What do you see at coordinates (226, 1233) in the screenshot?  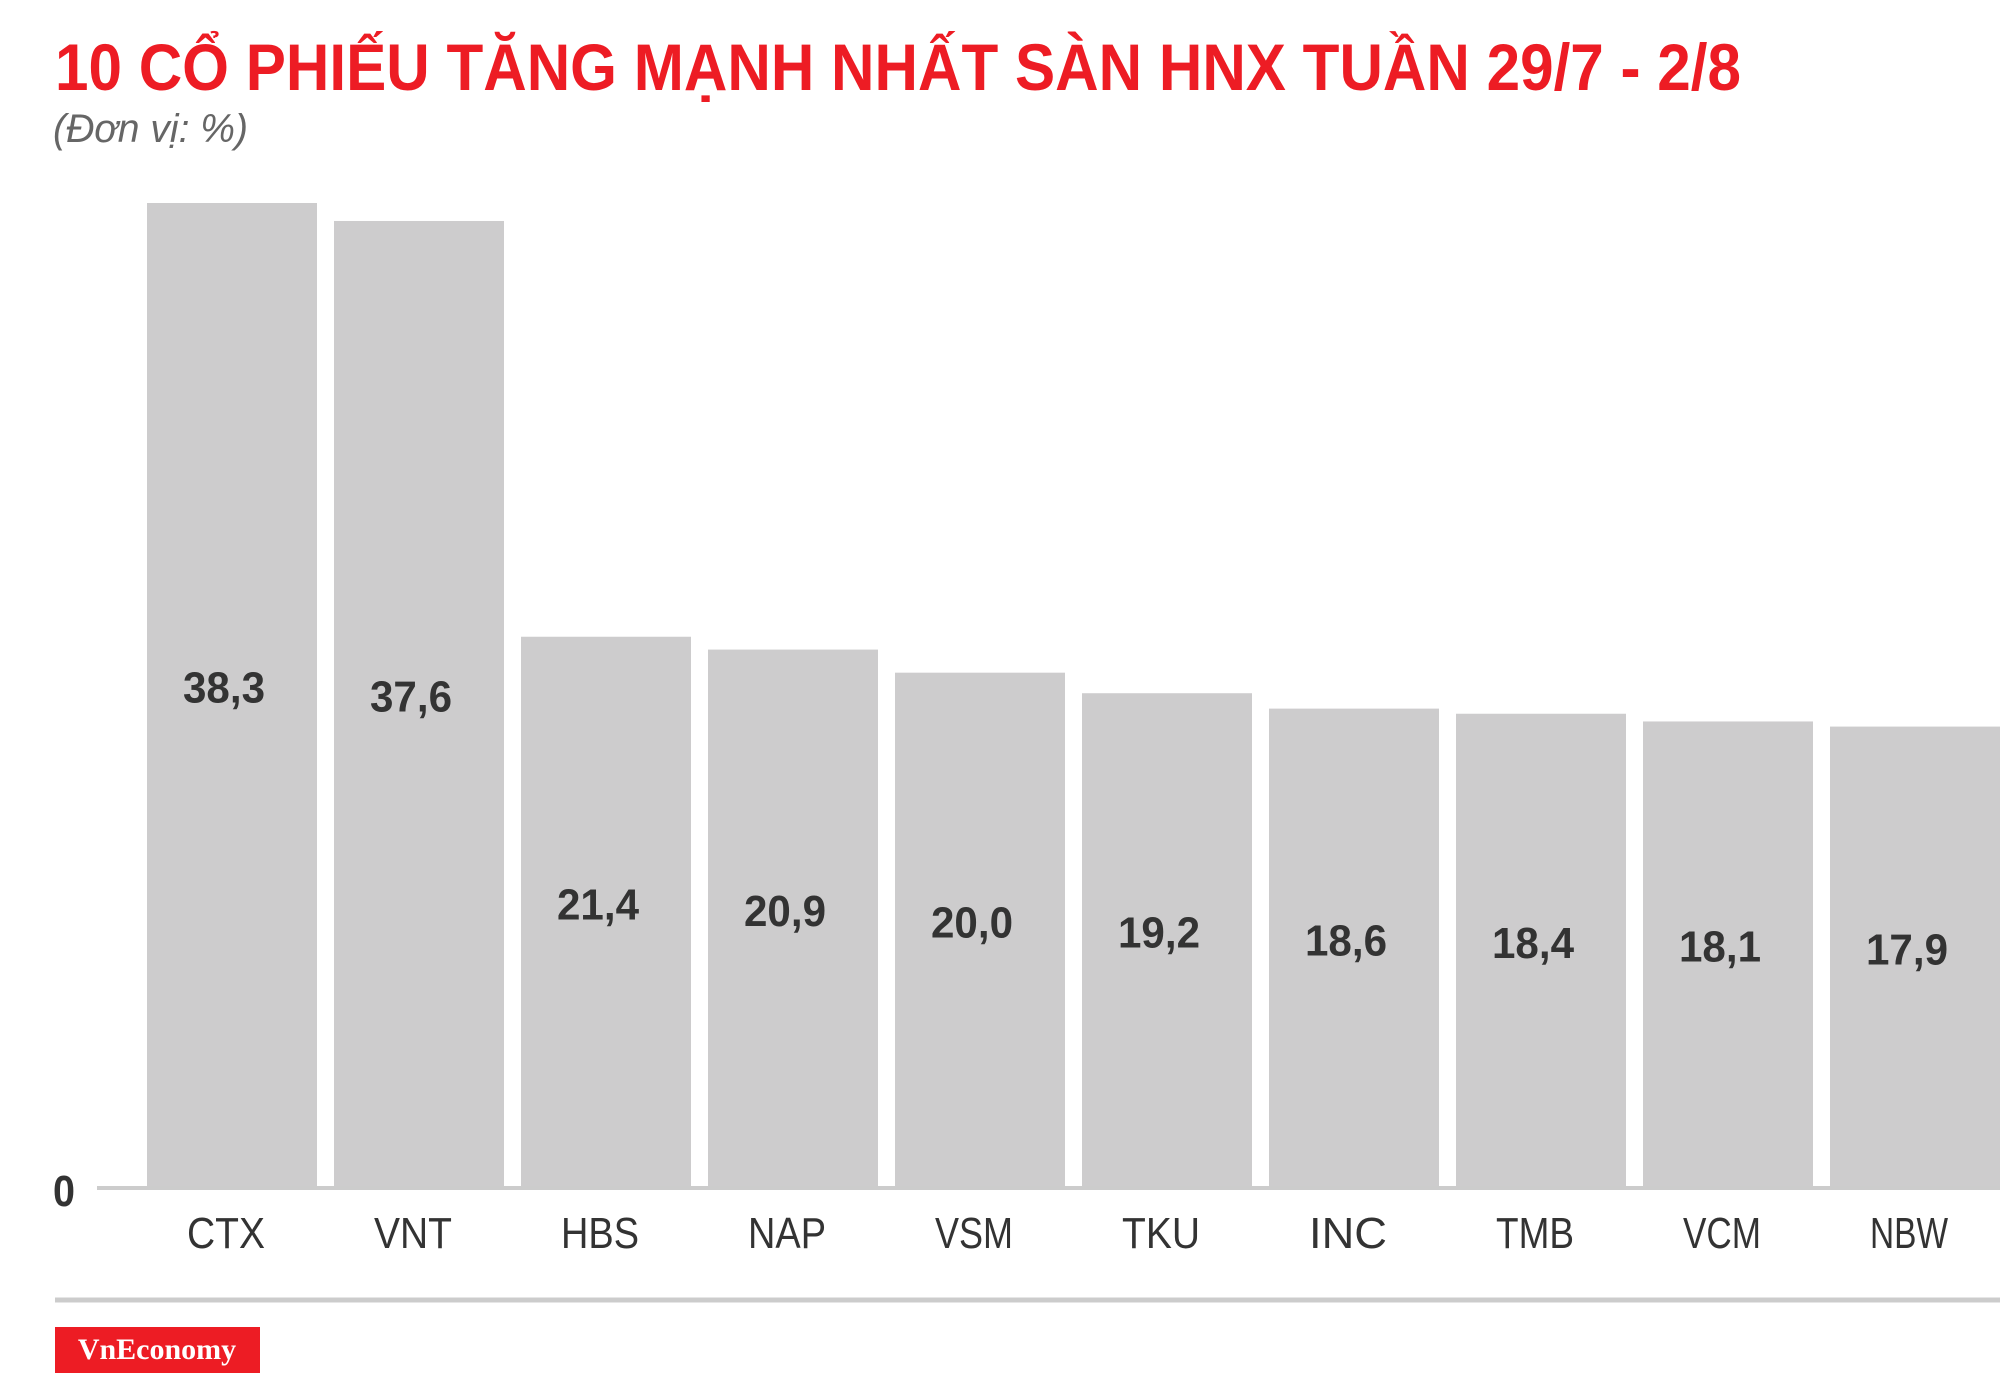 I see `x-tick-label: CTX` at bounding box center [226, 1233].